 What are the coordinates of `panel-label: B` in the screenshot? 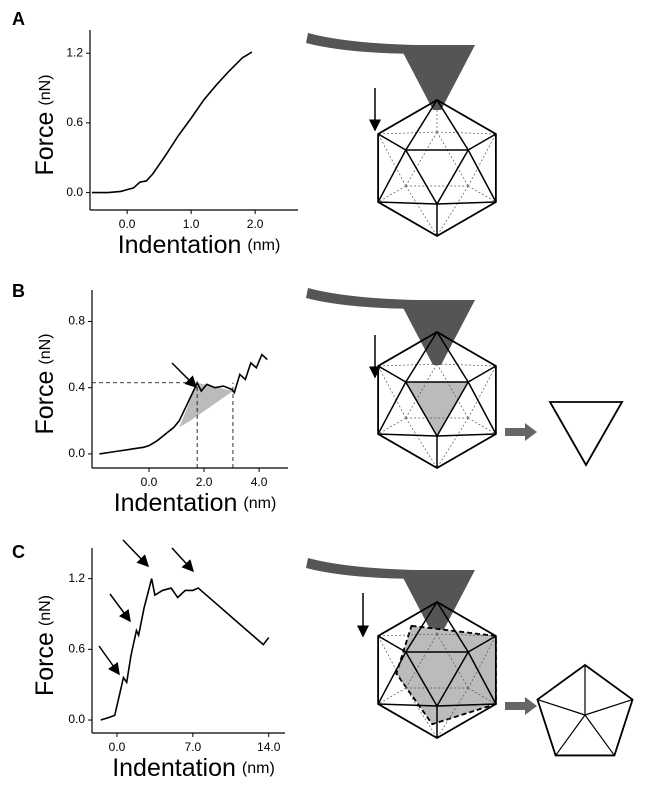 It's located at (18, 291).